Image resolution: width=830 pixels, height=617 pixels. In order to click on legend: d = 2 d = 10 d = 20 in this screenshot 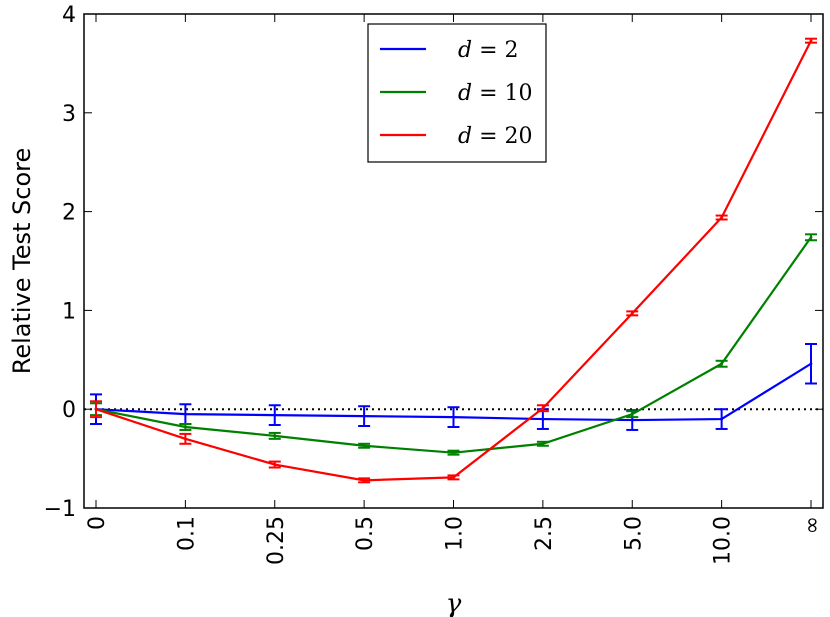, I will do `click(457, 93)`.